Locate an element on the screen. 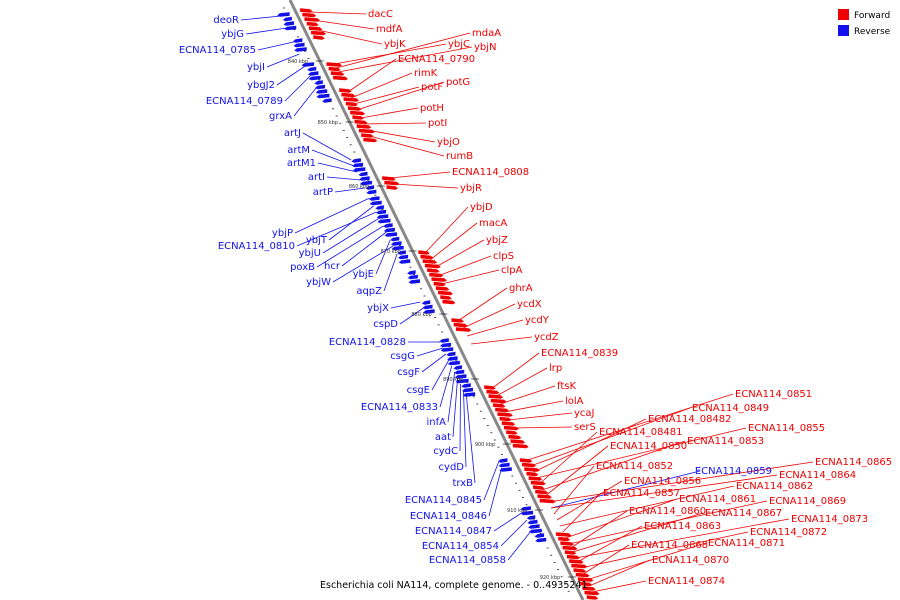 This screenshot has height=600, width=900. gene-label: ybjR is located at coordinates (471, 188).